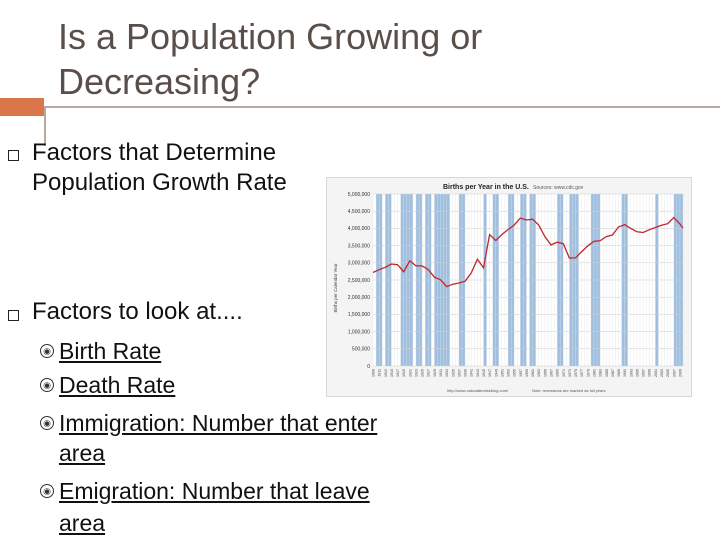  Describe the element at coordinates (484, 373) in the screenshot. I see `x-tick-label: 1945` at that location.